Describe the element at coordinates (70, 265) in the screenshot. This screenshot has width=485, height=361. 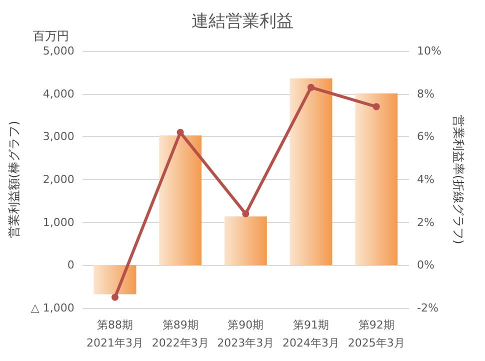
I see `y-tick-label: 0` at that location.